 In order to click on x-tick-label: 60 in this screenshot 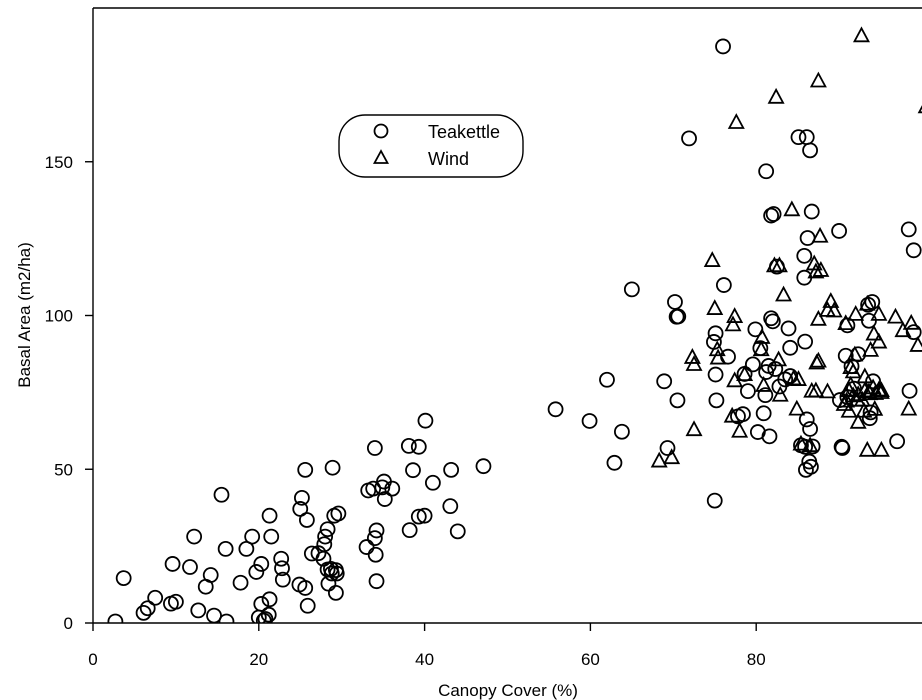, I will do `click(590, 659)`.